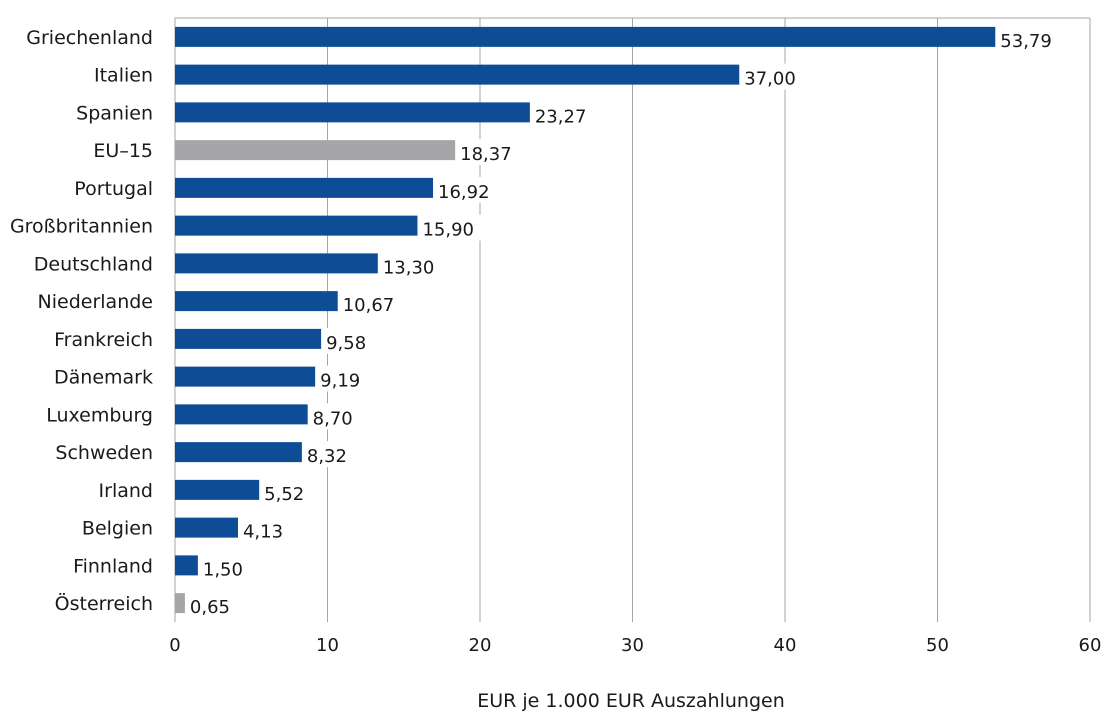 This screenshot has height=715, width=1103. Describe the element at coordinates (770, 79) in the screenshot. I see `value-label: 37,00` at that location.